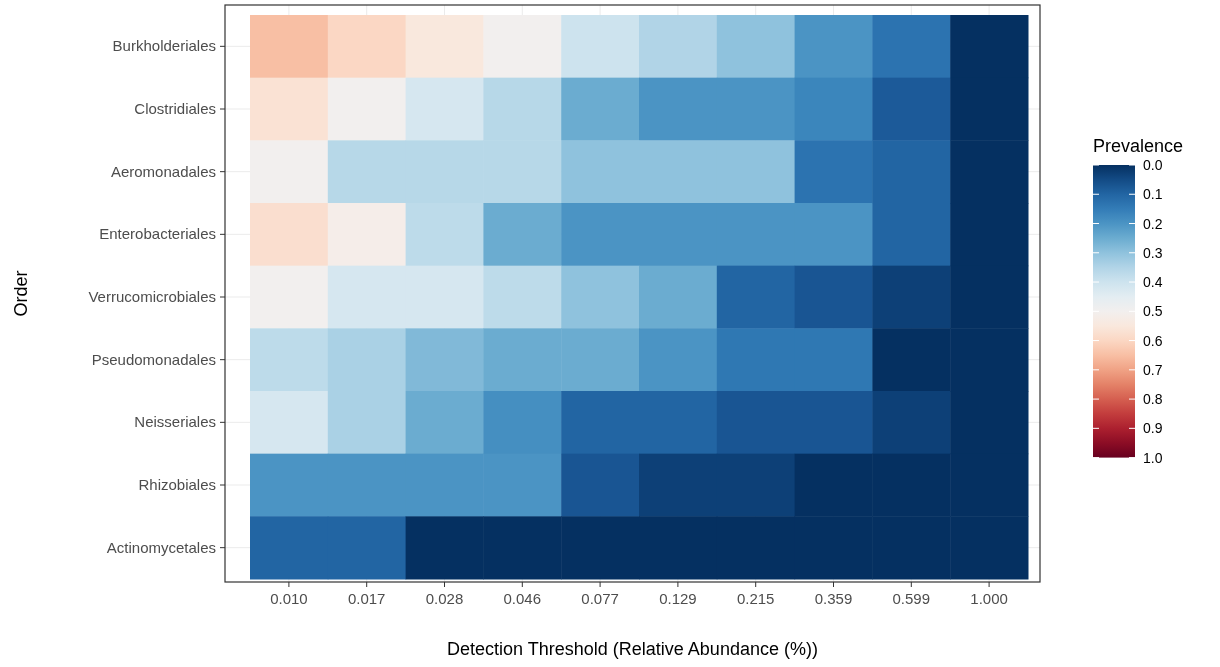 Image resolution: width=1220 pixels, height=667 pixels. I want to click on color-bar-label: 1.0, so click(1153, 457).